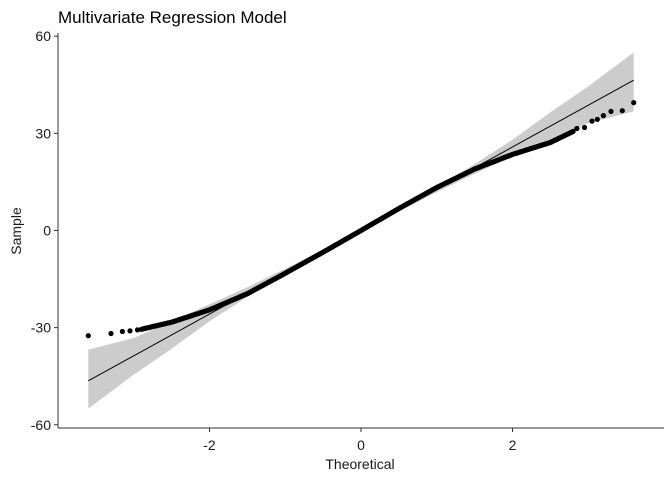 This screenshot has width=672, height=480. What do you see at coordinates (43, 133) in the screenshot?
I see `y-tick-label: 30` at bounding box center [43, 133].